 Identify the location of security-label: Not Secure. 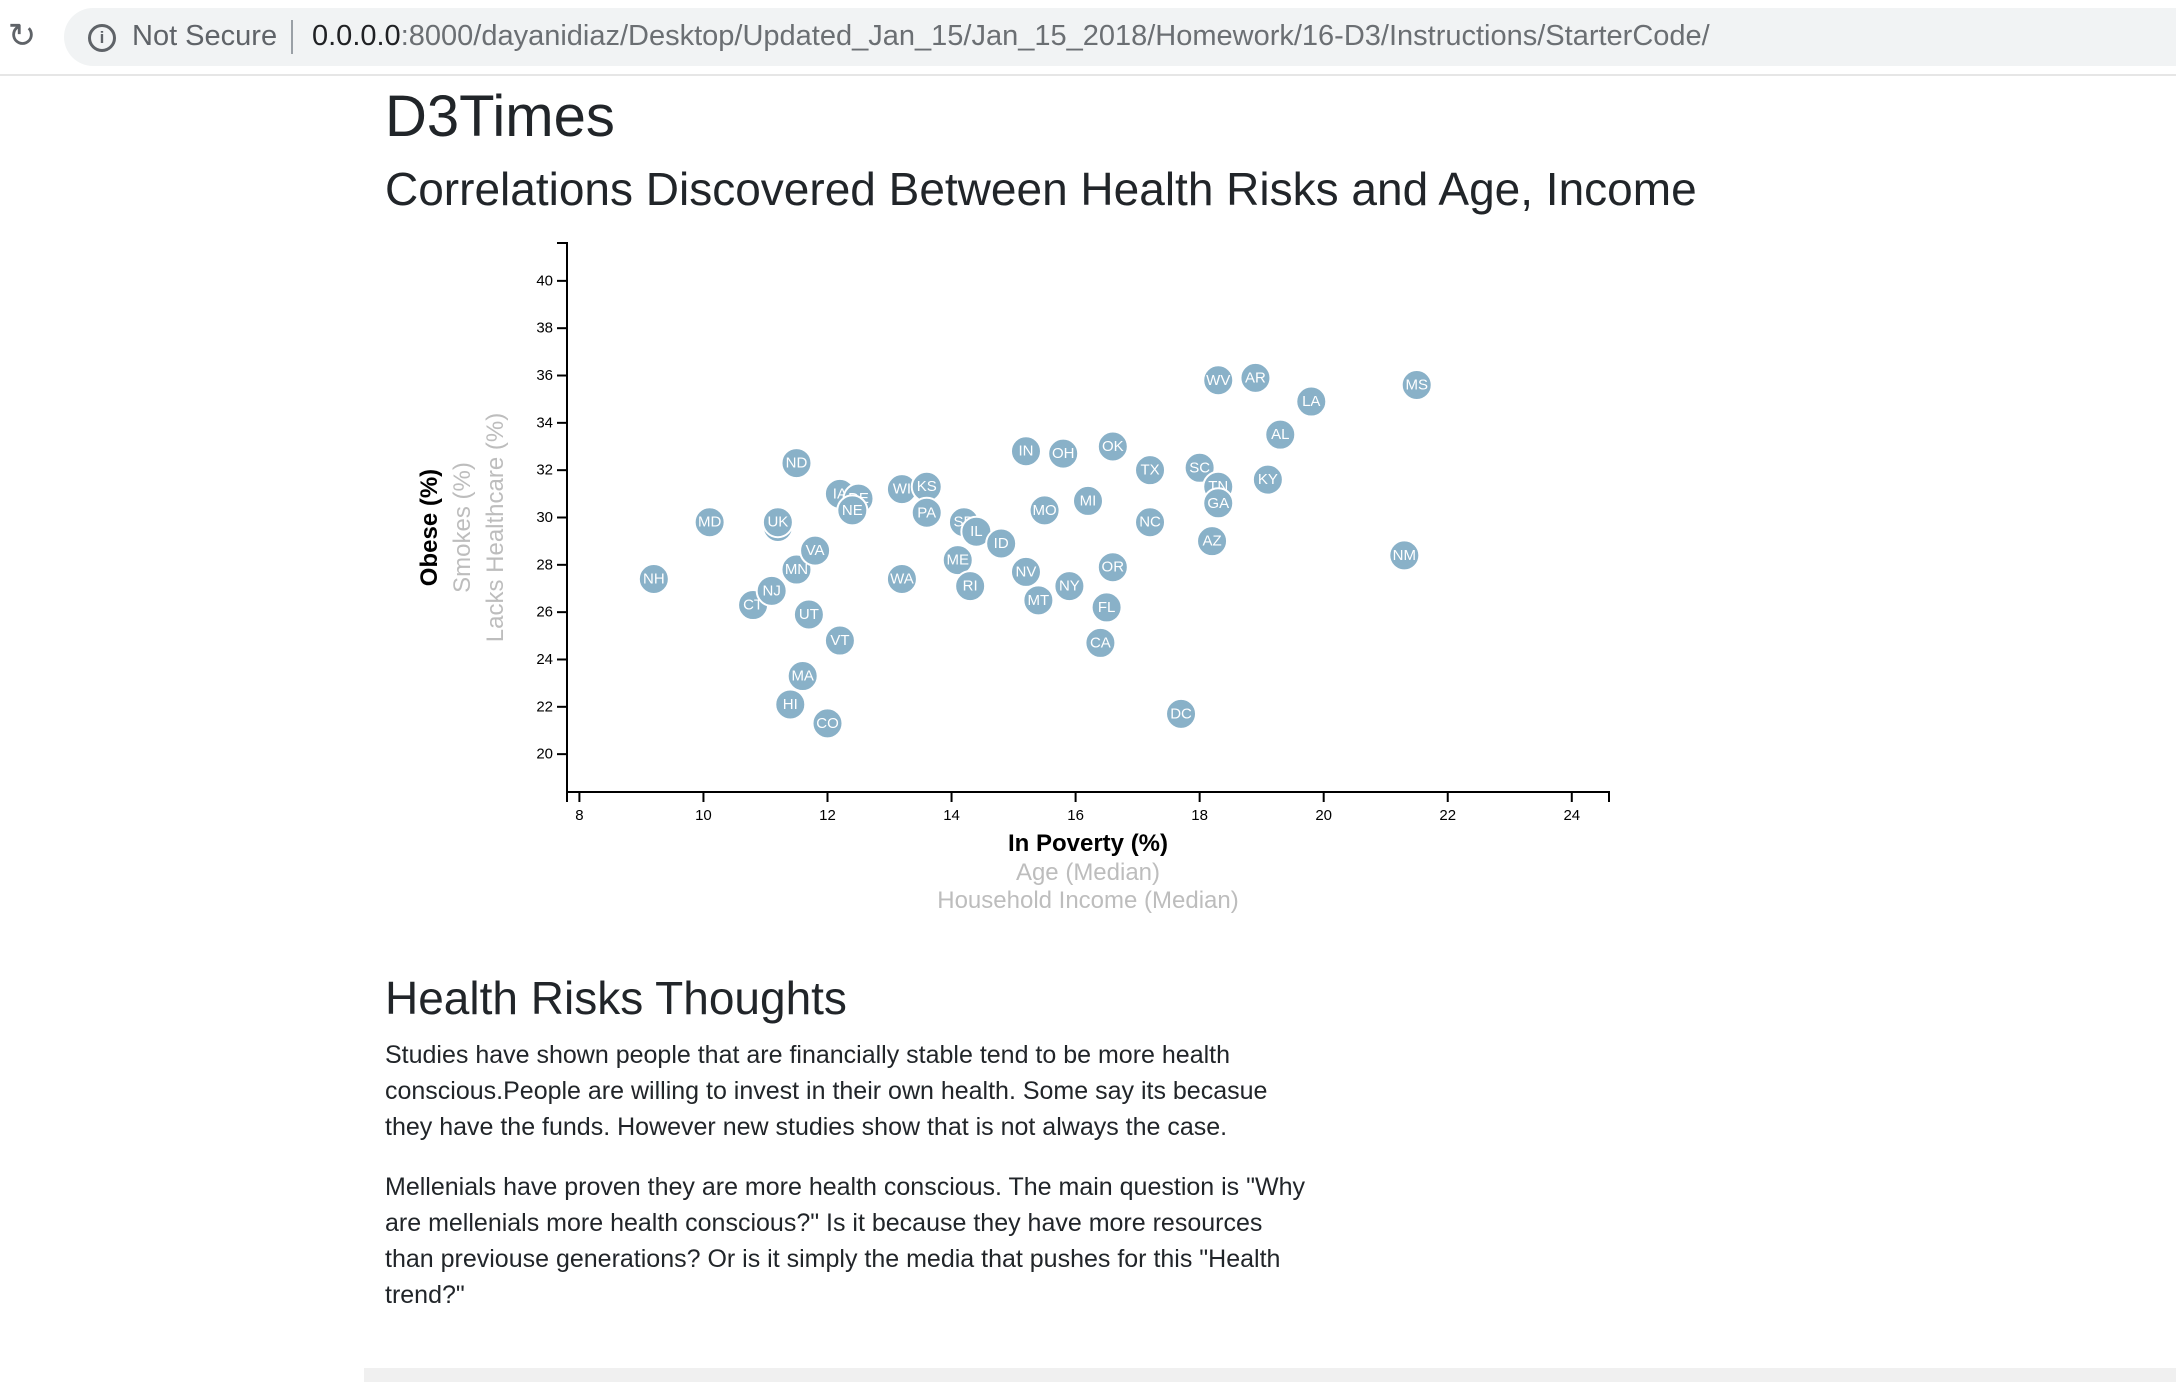
(205, 36).